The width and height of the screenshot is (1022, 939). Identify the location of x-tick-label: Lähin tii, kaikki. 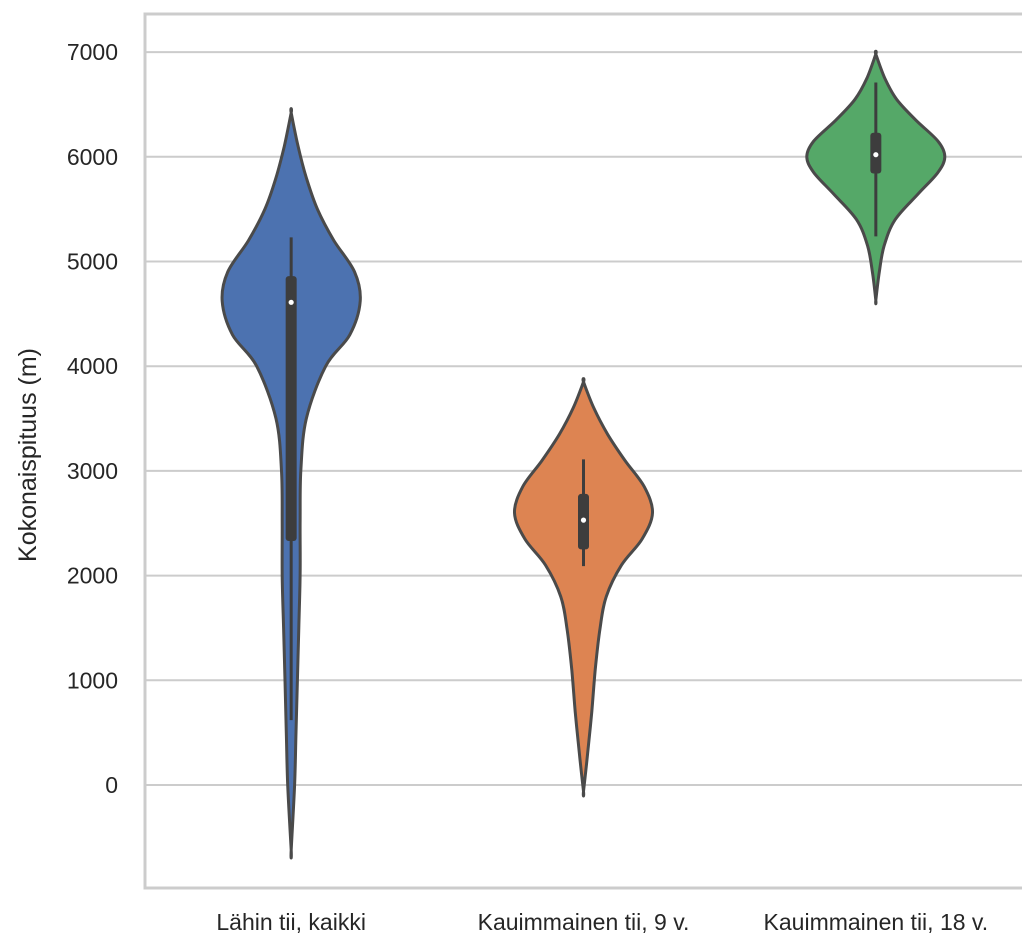
(291, 922).